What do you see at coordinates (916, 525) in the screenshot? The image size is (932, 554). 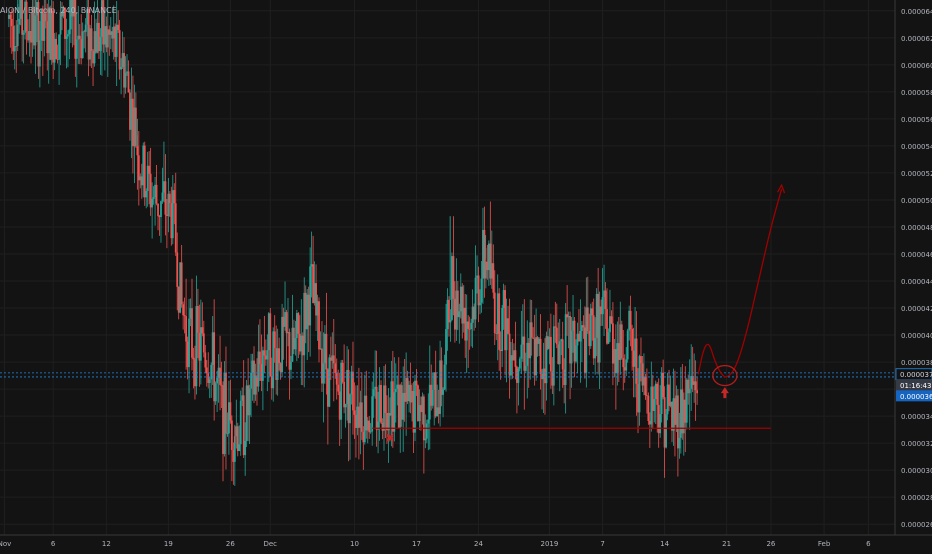 I see `price-tick-label: 0.0000260` at bounding box center [916, 525].